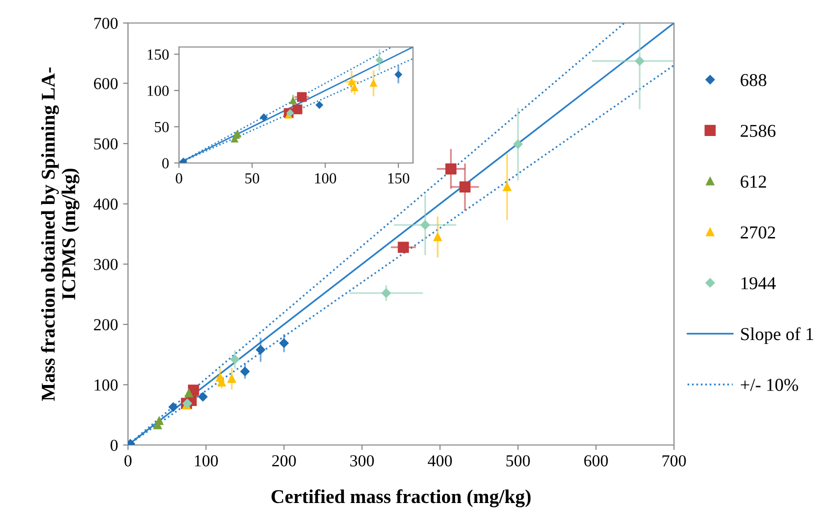 The image size is (833, 518). I want to click on y-tick-label: 700, so click(106, 23).